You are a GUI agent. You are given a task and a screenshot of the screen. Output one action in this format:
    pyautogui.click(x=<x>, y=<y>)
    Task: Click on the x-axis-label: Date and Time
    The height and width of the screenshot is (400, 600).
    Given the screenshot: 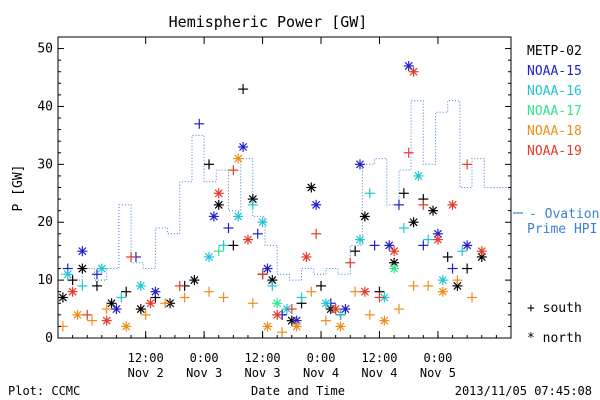 What is the action you would take?
    pyautogui.click(x=298, y=391)
    